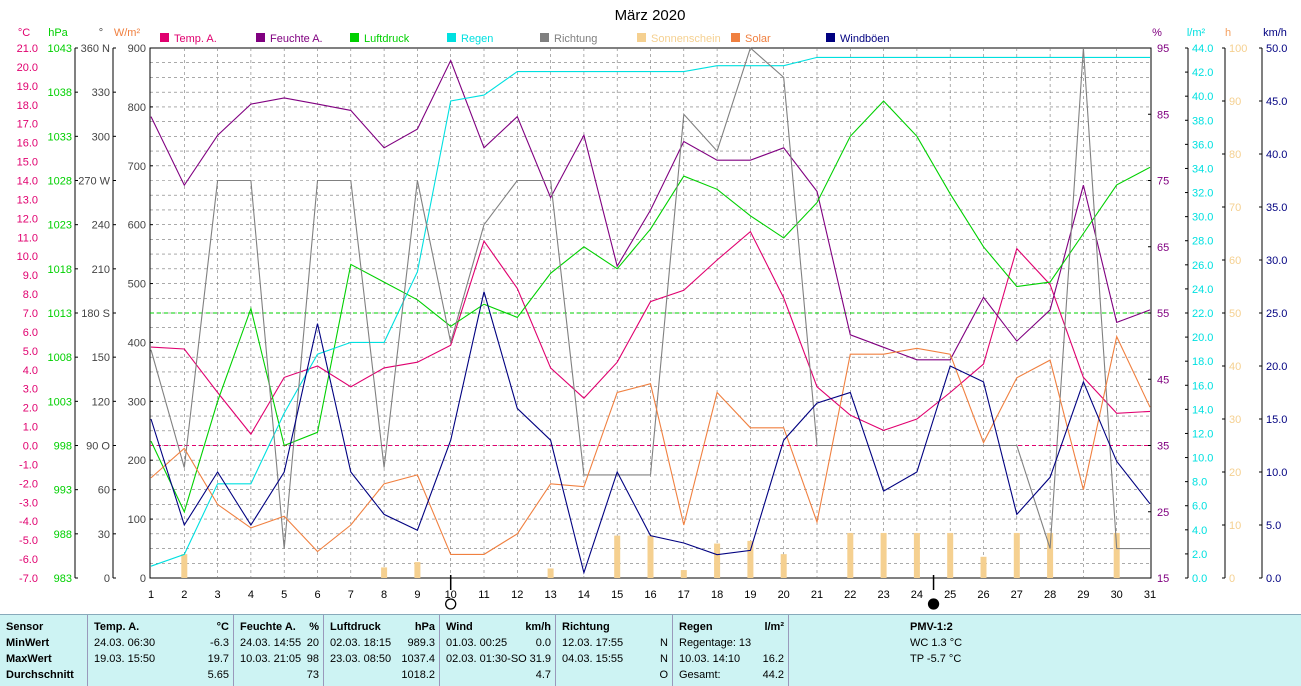 The height and width of the screenshot is (686, 1301). I want to click on tick-label-temp: -5.0, so click(28, 541).